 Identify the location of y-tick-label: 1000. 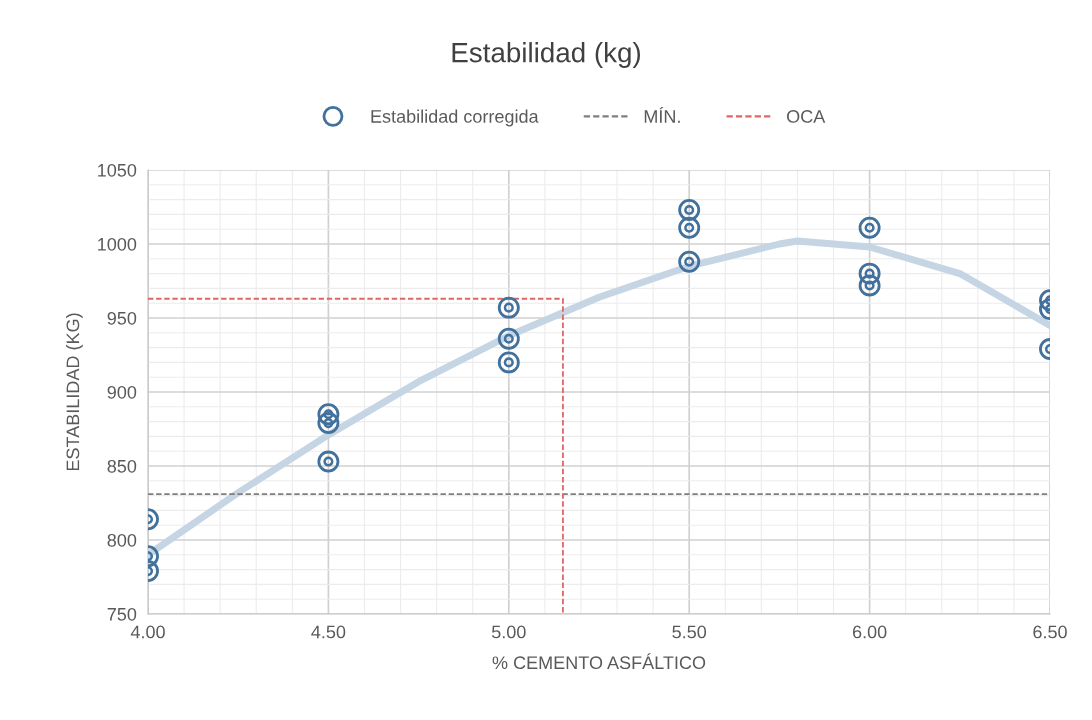
(117, 244).